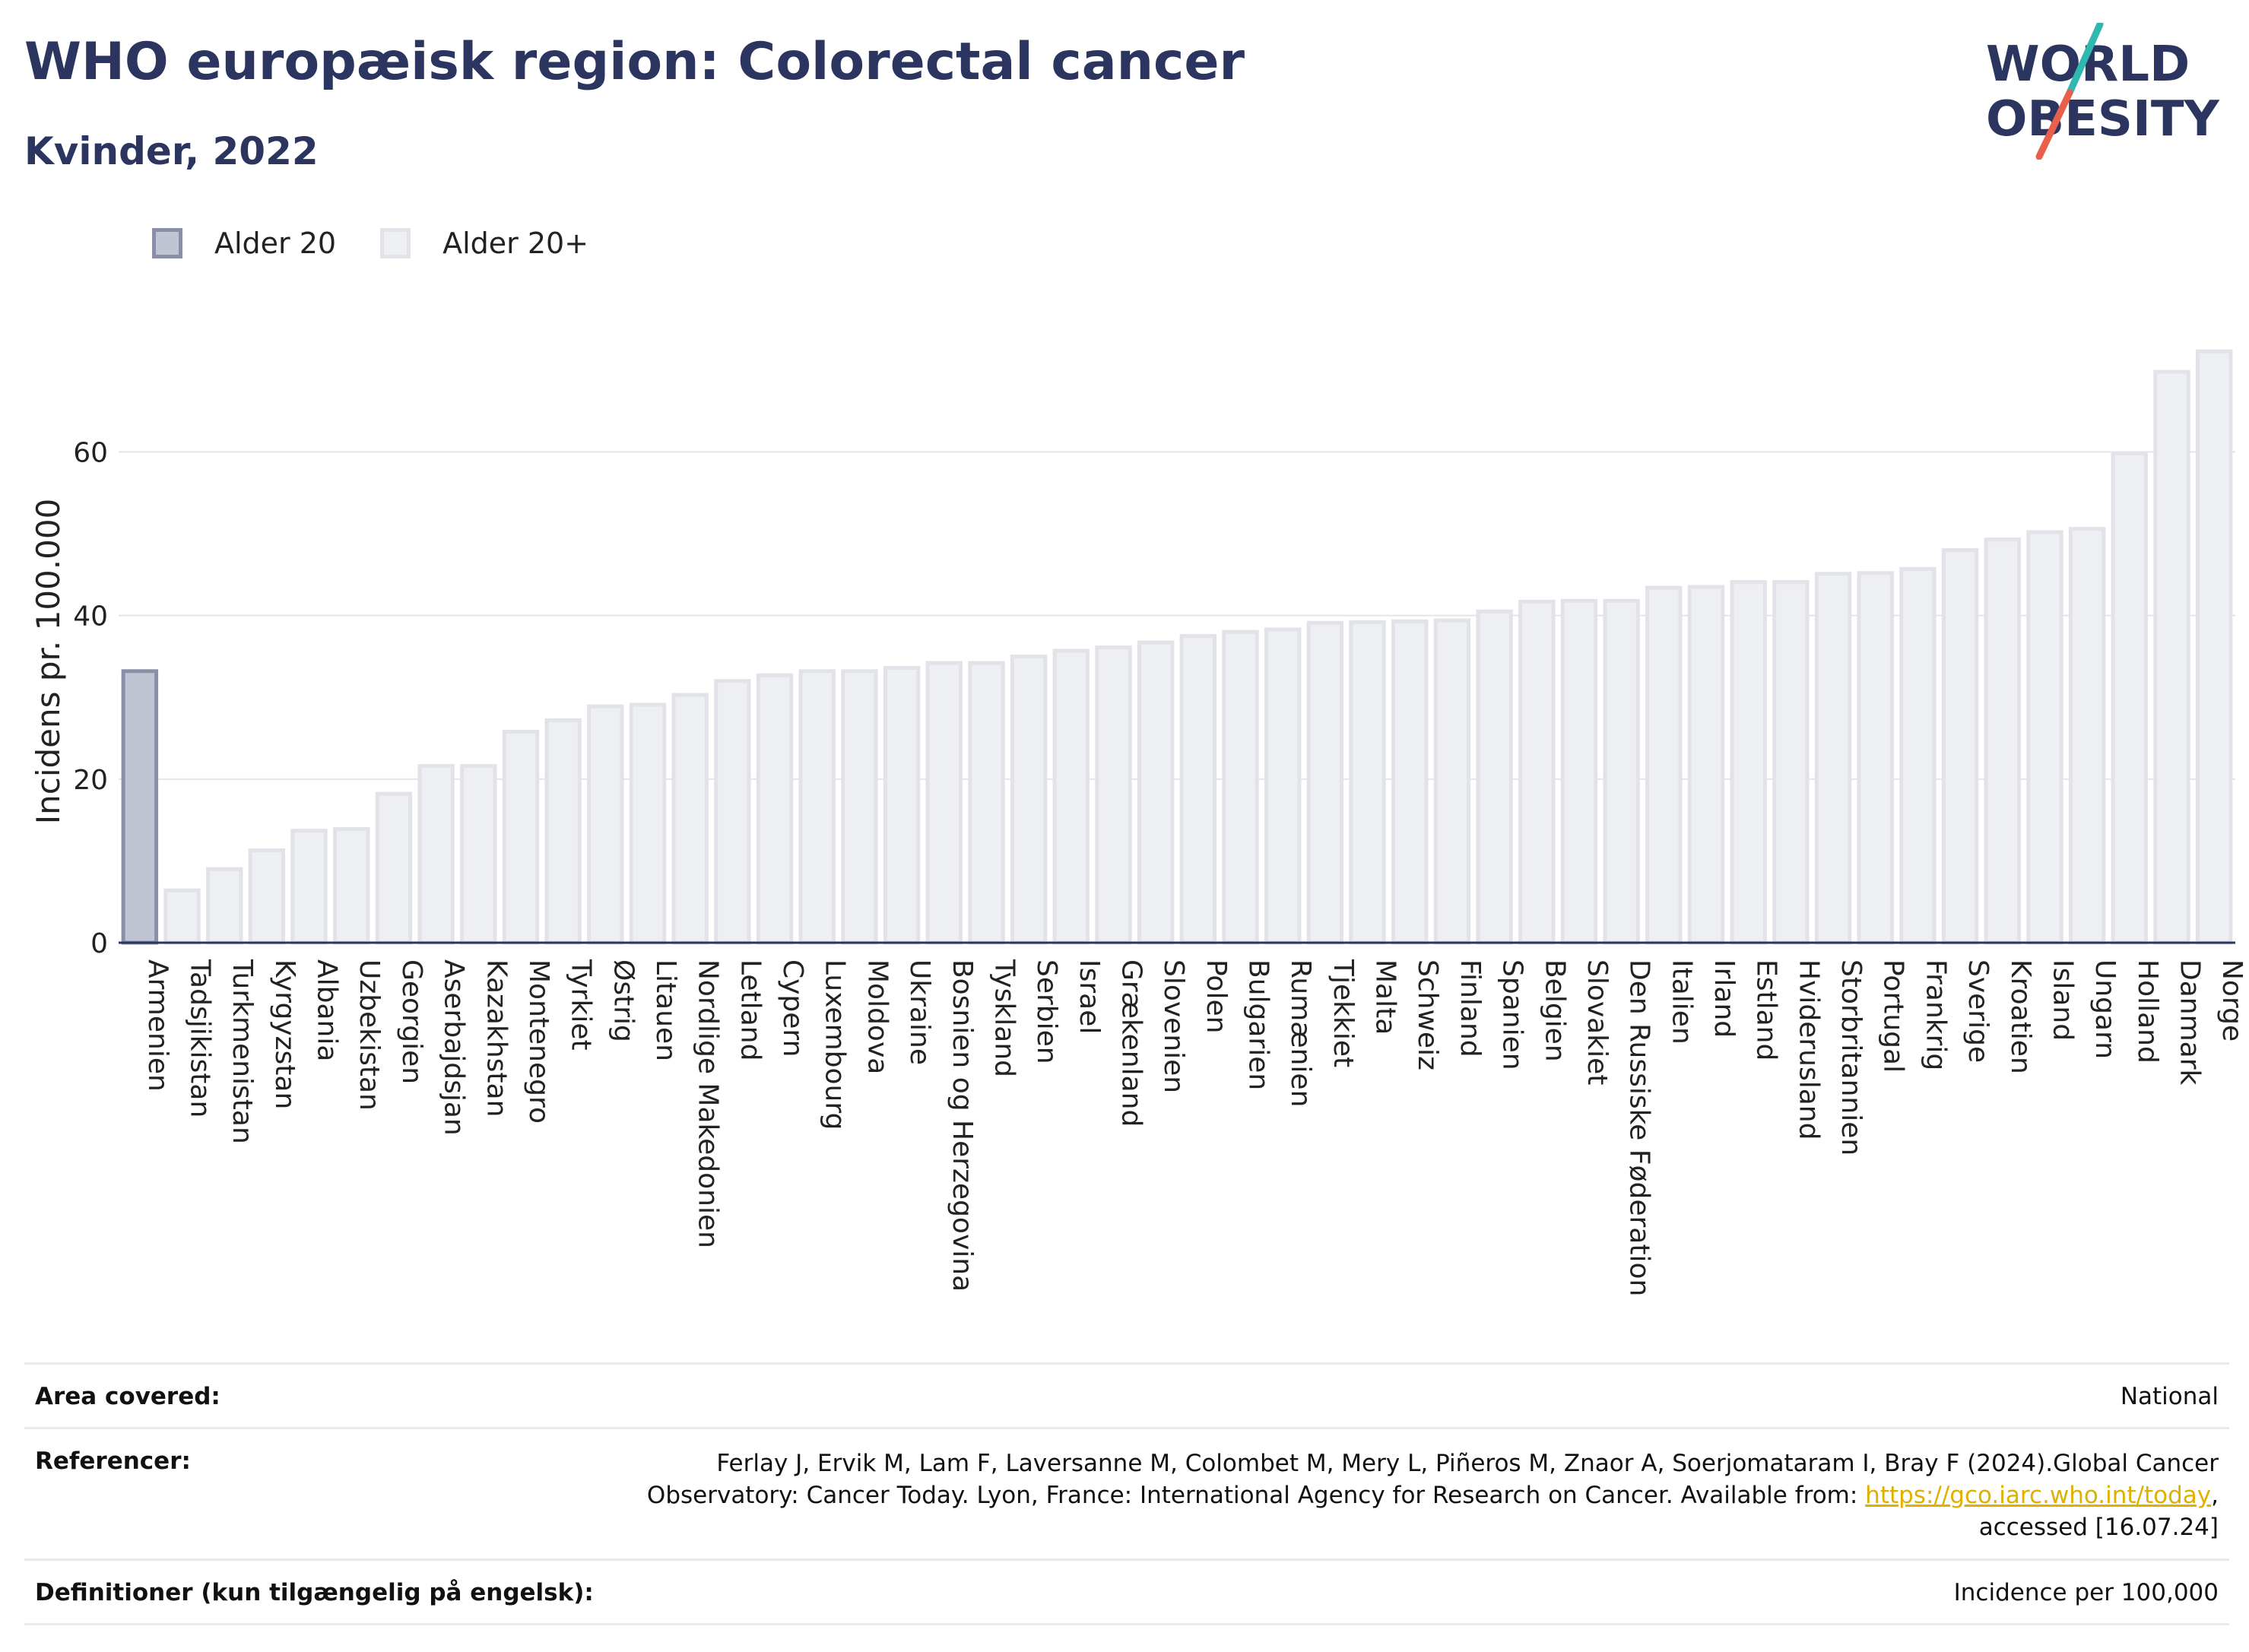  I want to click on reference-link: https://gco.iarc.who.int/today, so click(2038, 1495).